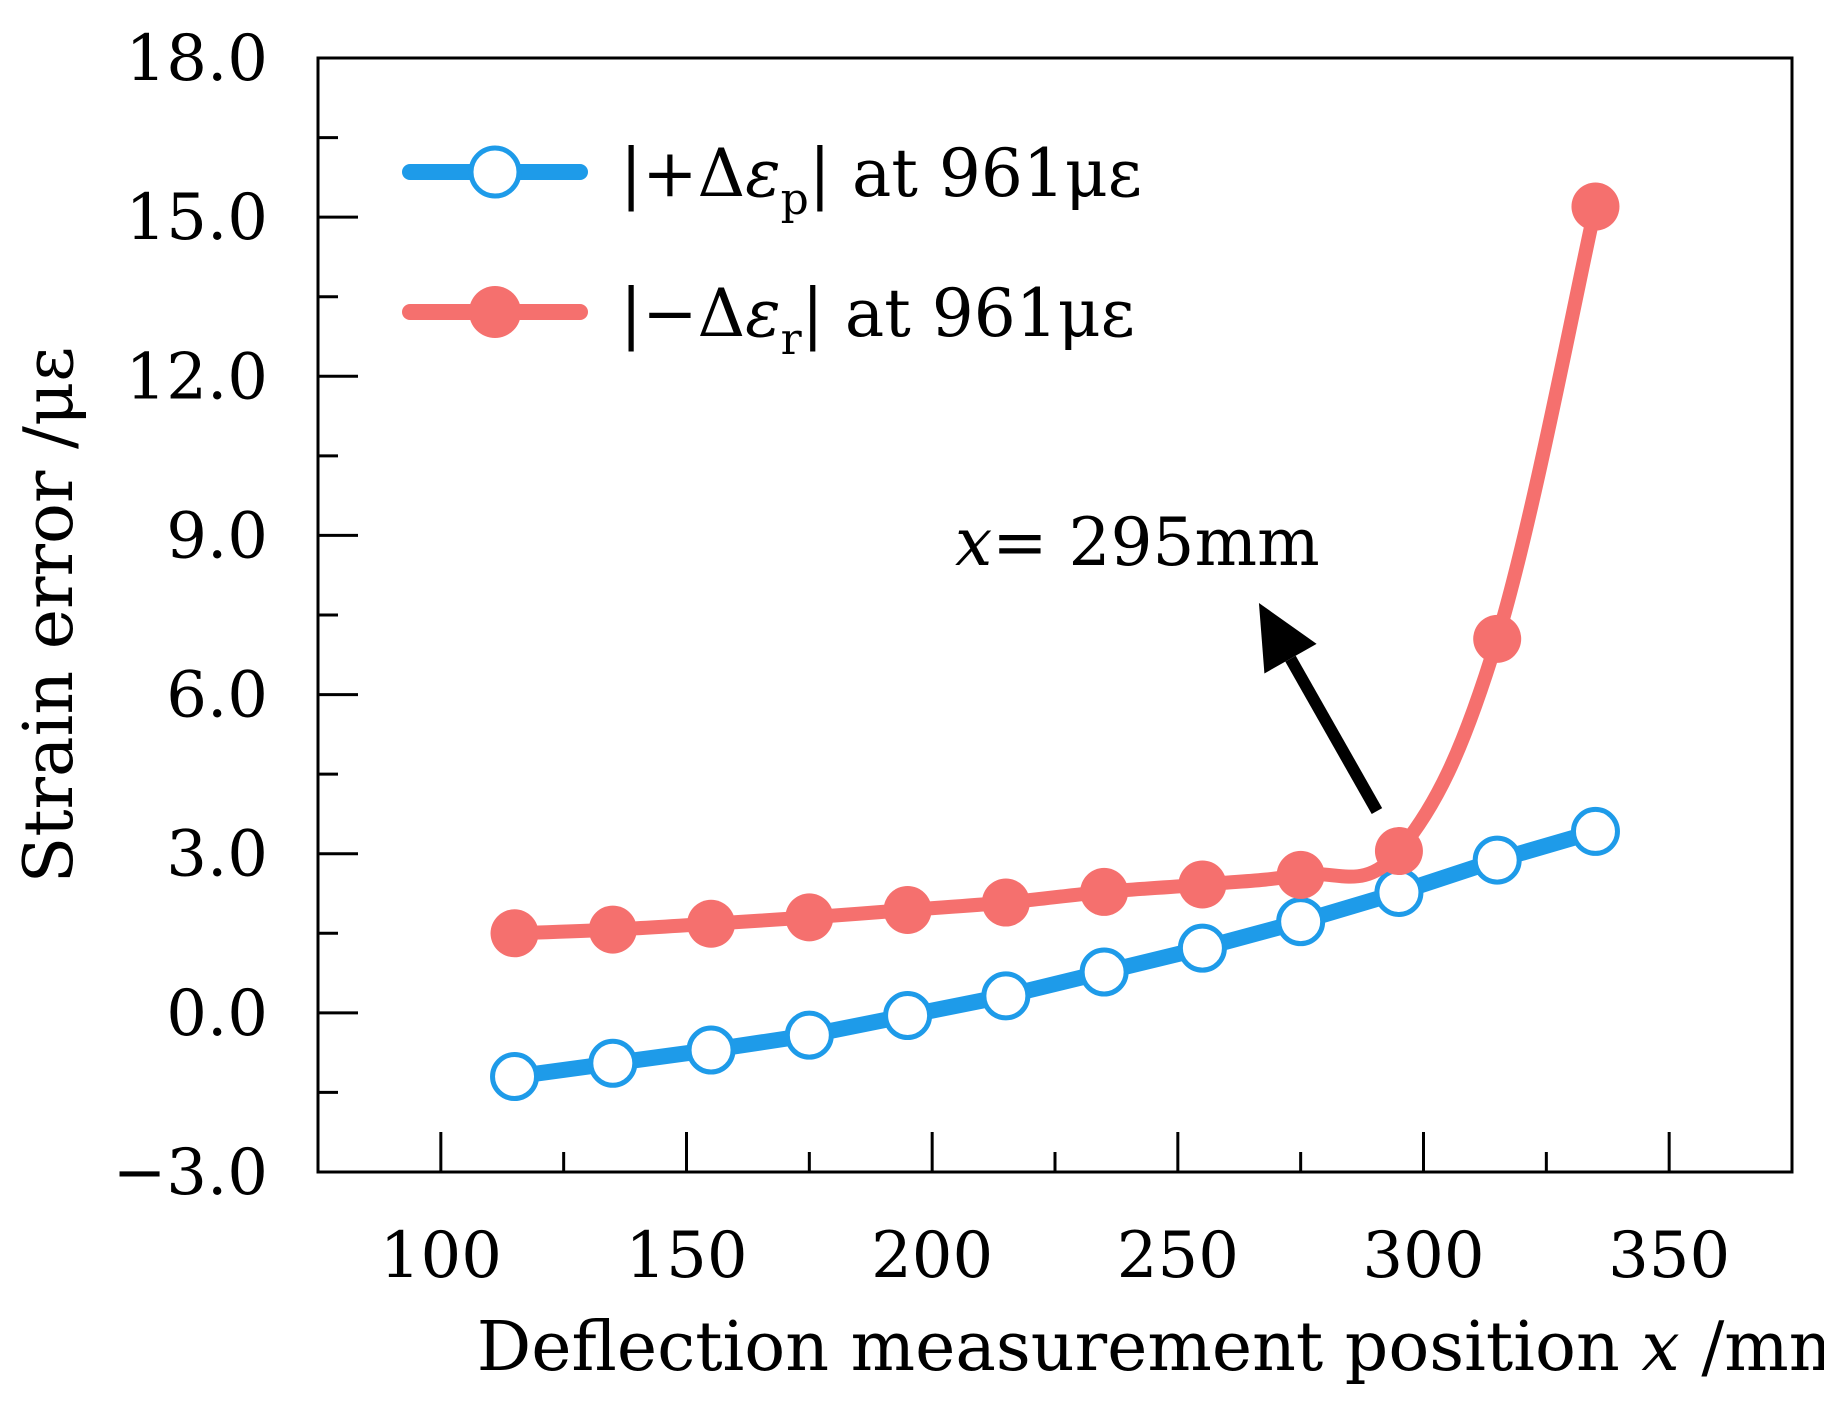  I want to click on x-axis-label-text: Deflection measurement position, so click(1059, 1347).